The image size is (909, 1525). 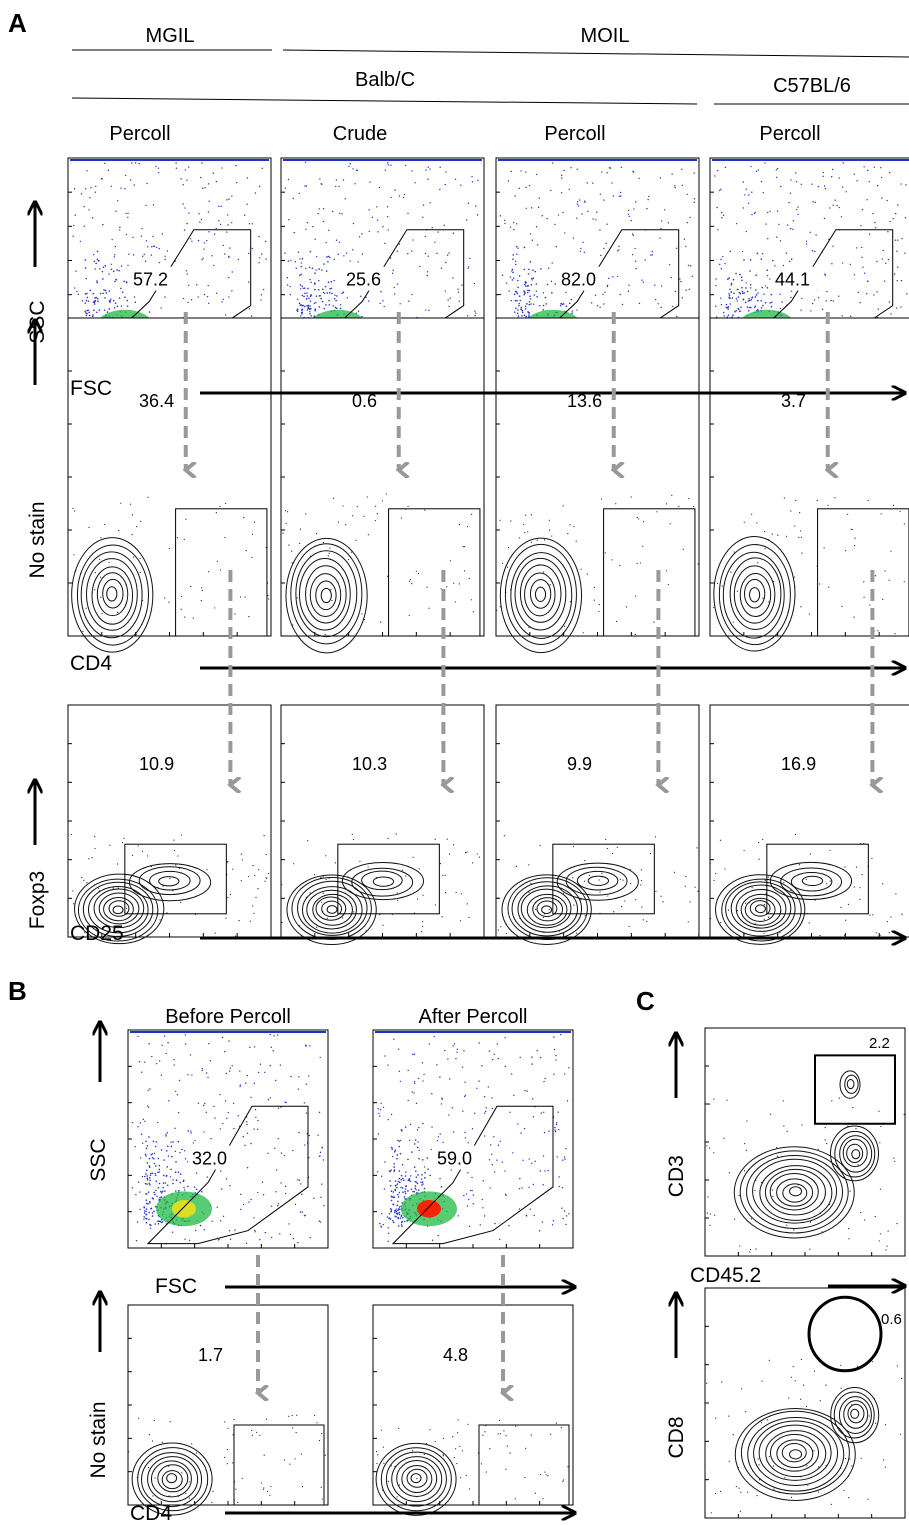 What do you see at coordinates (156, 764) in the screenshot?
I see `gate-value: 10.9` at bounding box center [156, 764].